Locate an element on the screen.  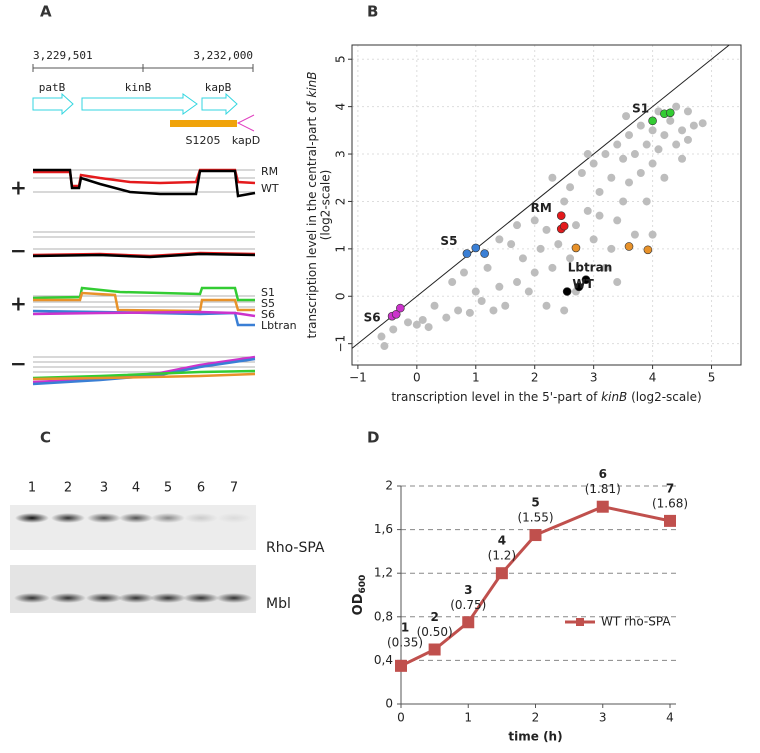
label-part: transcription level in the 5'-part of is located at coordinates (496, 397).